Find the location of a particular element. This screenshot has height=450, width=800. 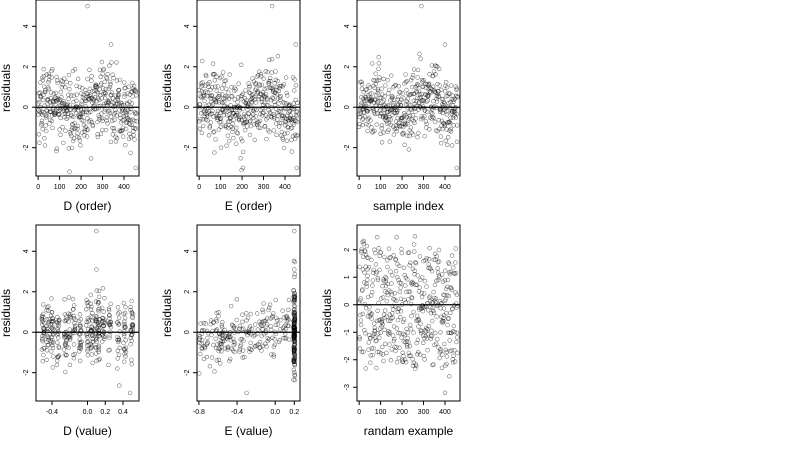

panel-e-value: -0.8 -0.4 0.0 0.2 -2 0 2 4 E (value) residuals is located at coordinates (230, 331).